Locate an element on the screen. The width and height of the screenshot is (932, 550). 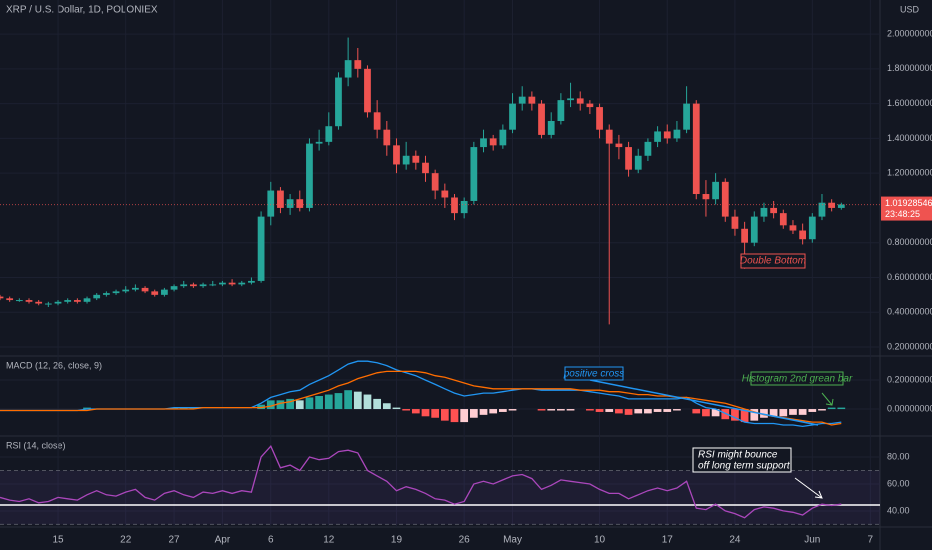
note: Double Bottom is located at coordinates (773, 261).